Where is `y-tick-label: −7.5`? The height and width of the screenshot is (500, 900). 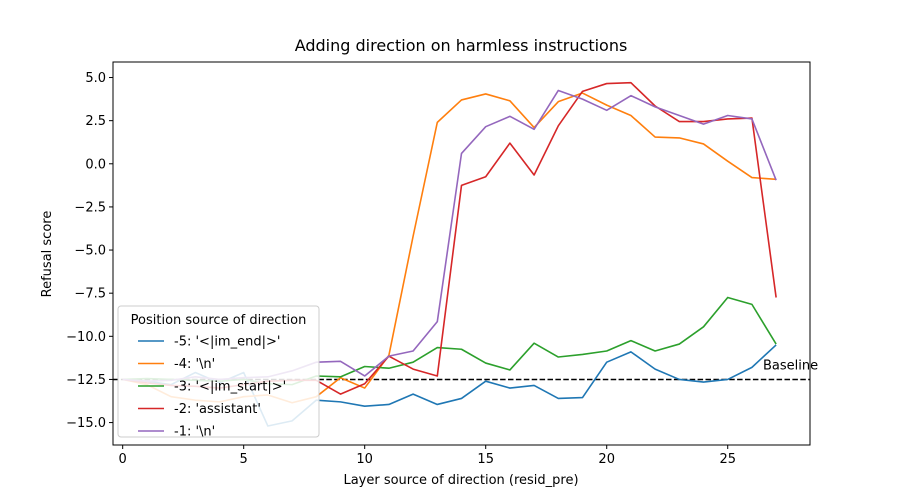
y-tick-label: −7.5 is located at coordinates (90, 294).